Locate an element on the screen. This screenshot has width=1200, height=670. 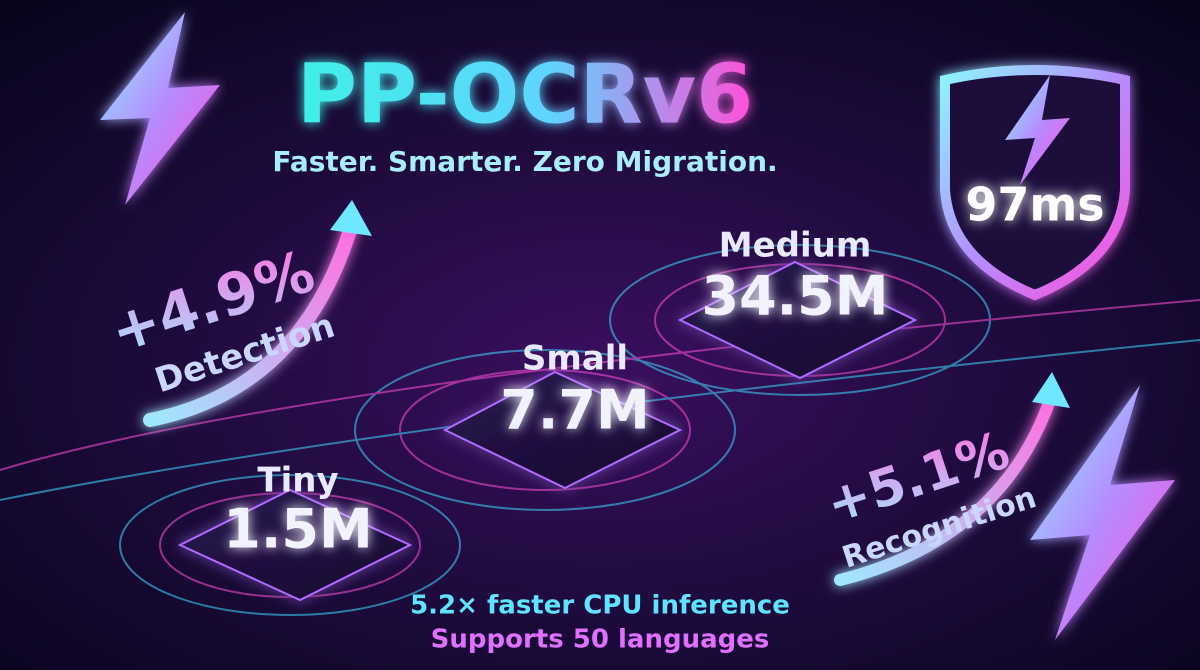
shield is located at coordinates (1035, 183).